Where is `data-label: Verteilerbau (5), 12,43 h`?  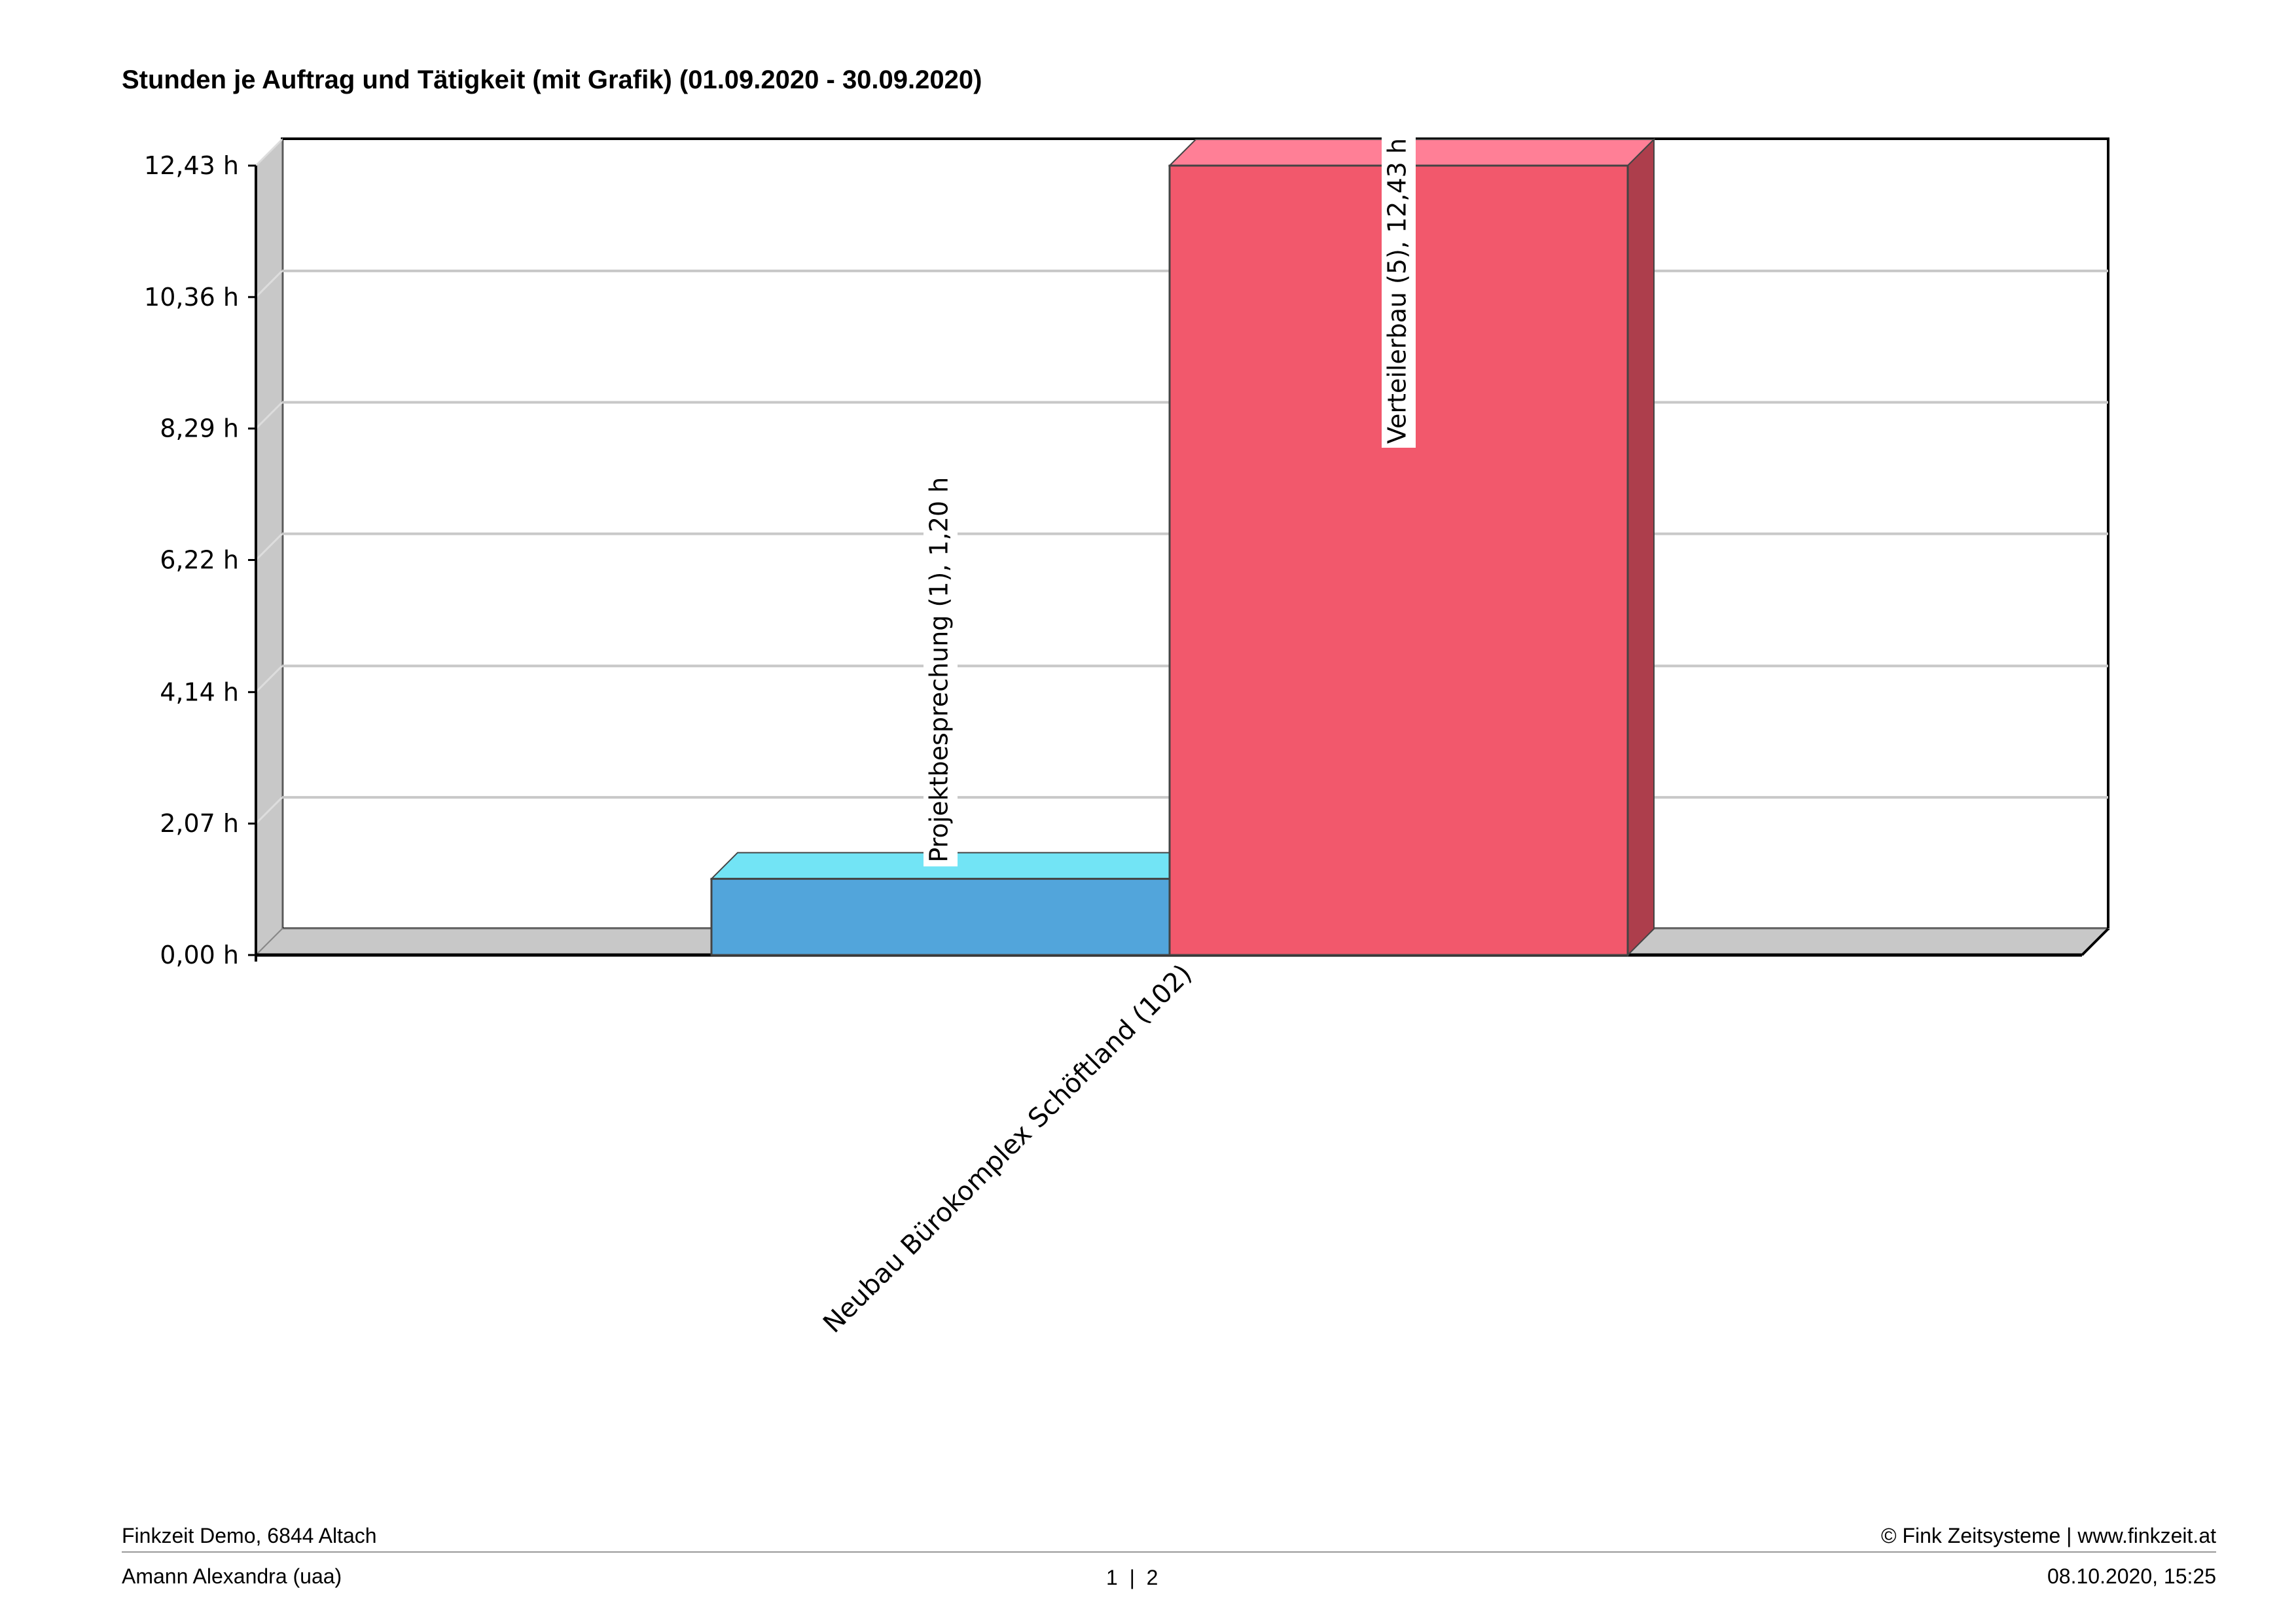 data-label: Verteilerbau (5), 12,43 h is located at coordinates (1399, 291).